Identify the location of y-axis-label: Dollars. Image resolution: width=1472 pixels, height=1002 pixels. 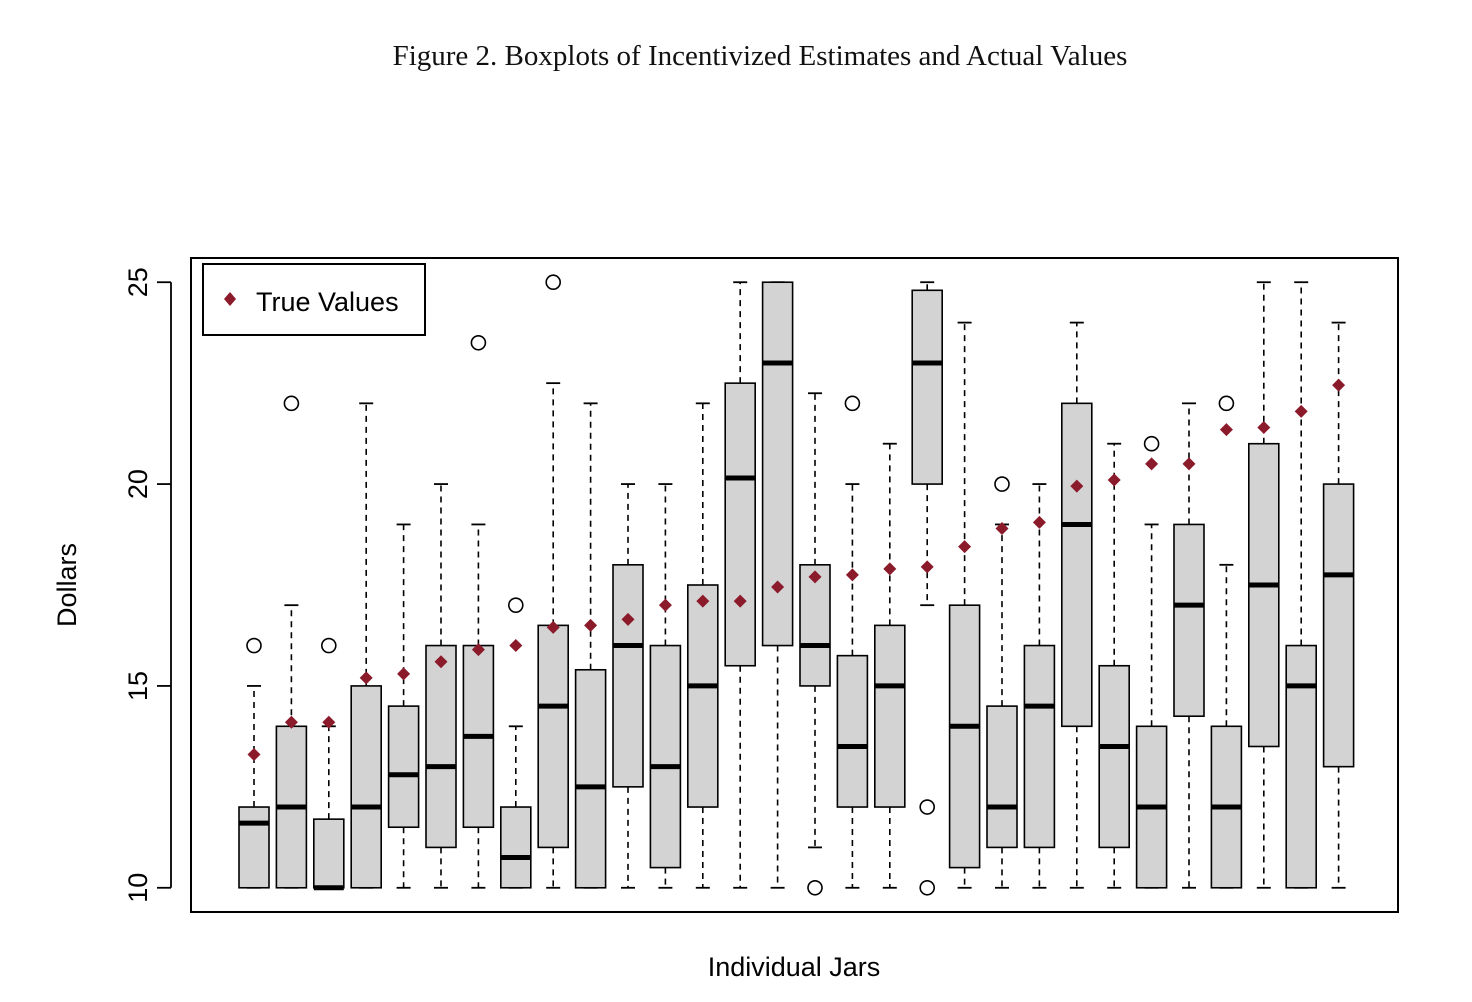
(67, 585).